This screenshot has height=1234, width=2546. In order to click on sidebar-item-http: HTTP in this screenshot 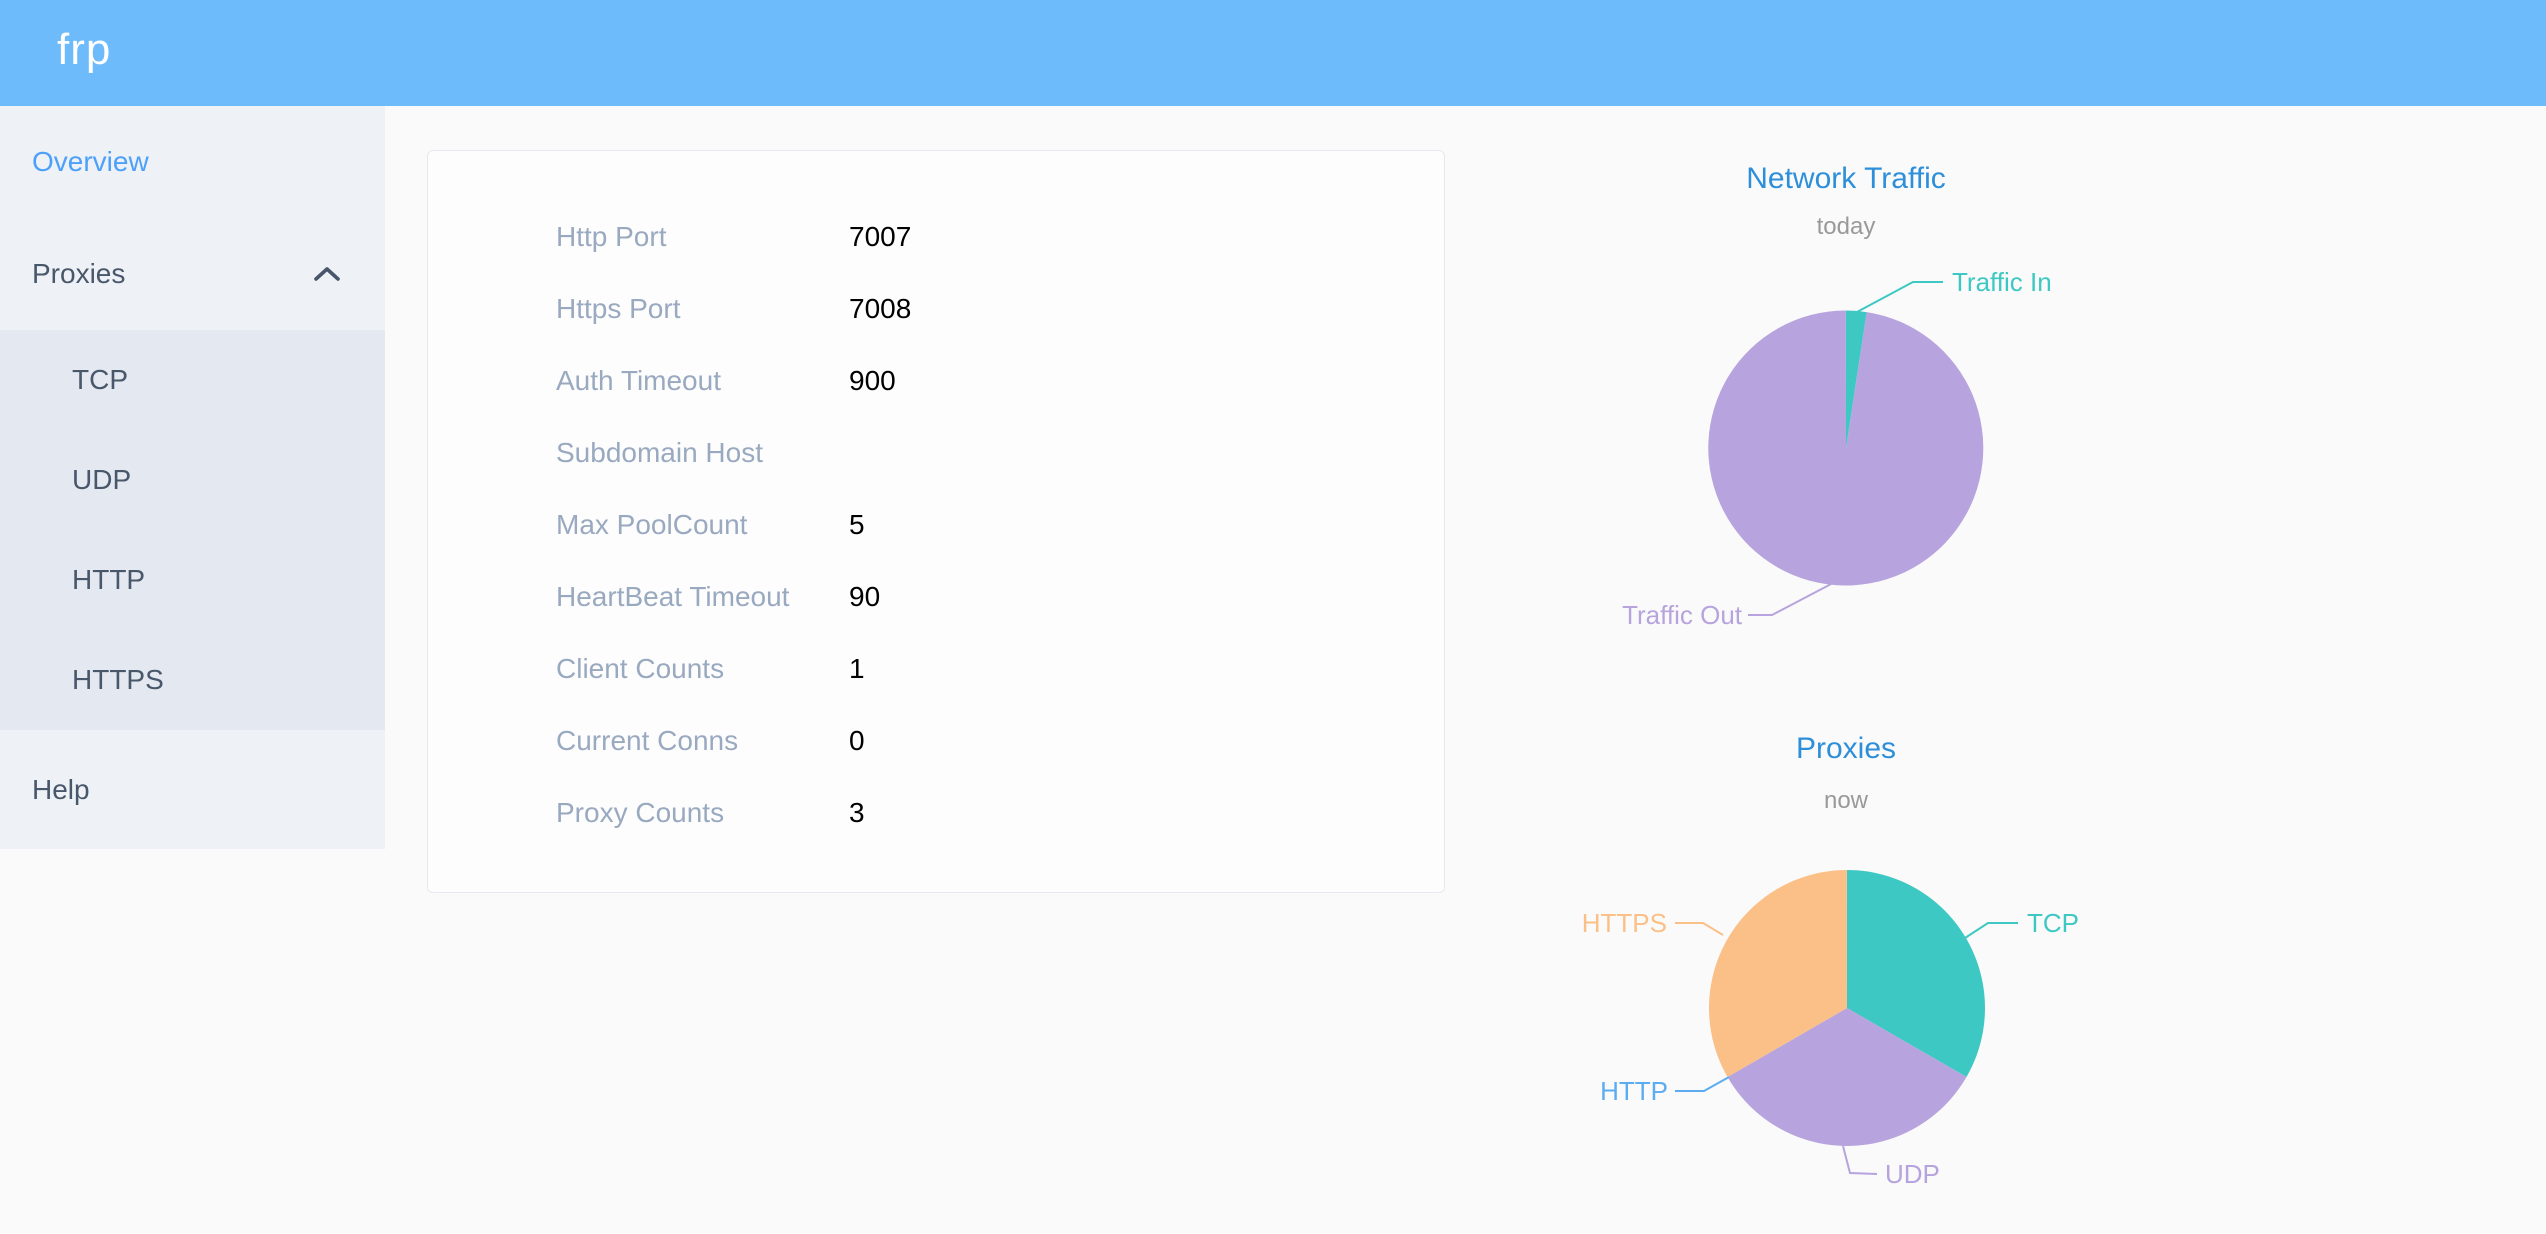, I will do `click(192, 580)`.